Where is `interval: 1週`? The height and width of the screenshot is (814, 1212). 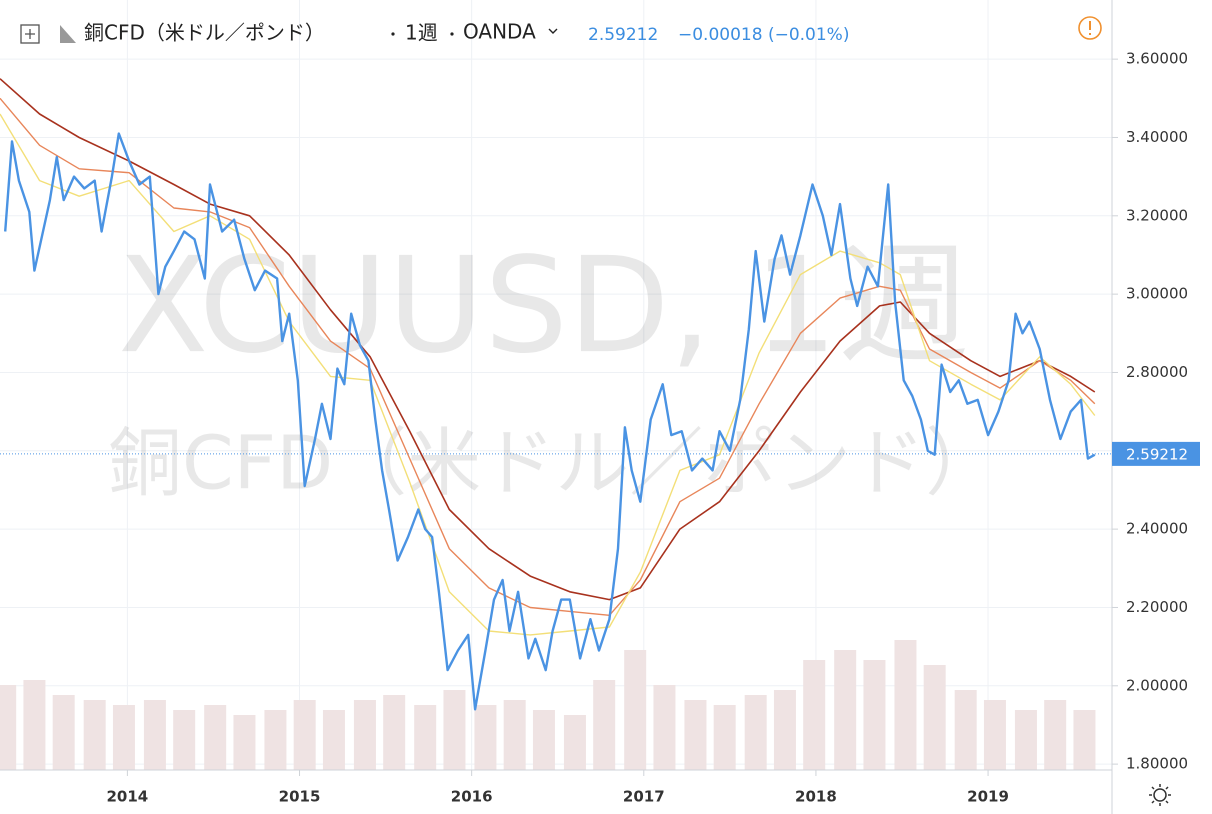
interval: 1週 is located at coordinates (421, 33).